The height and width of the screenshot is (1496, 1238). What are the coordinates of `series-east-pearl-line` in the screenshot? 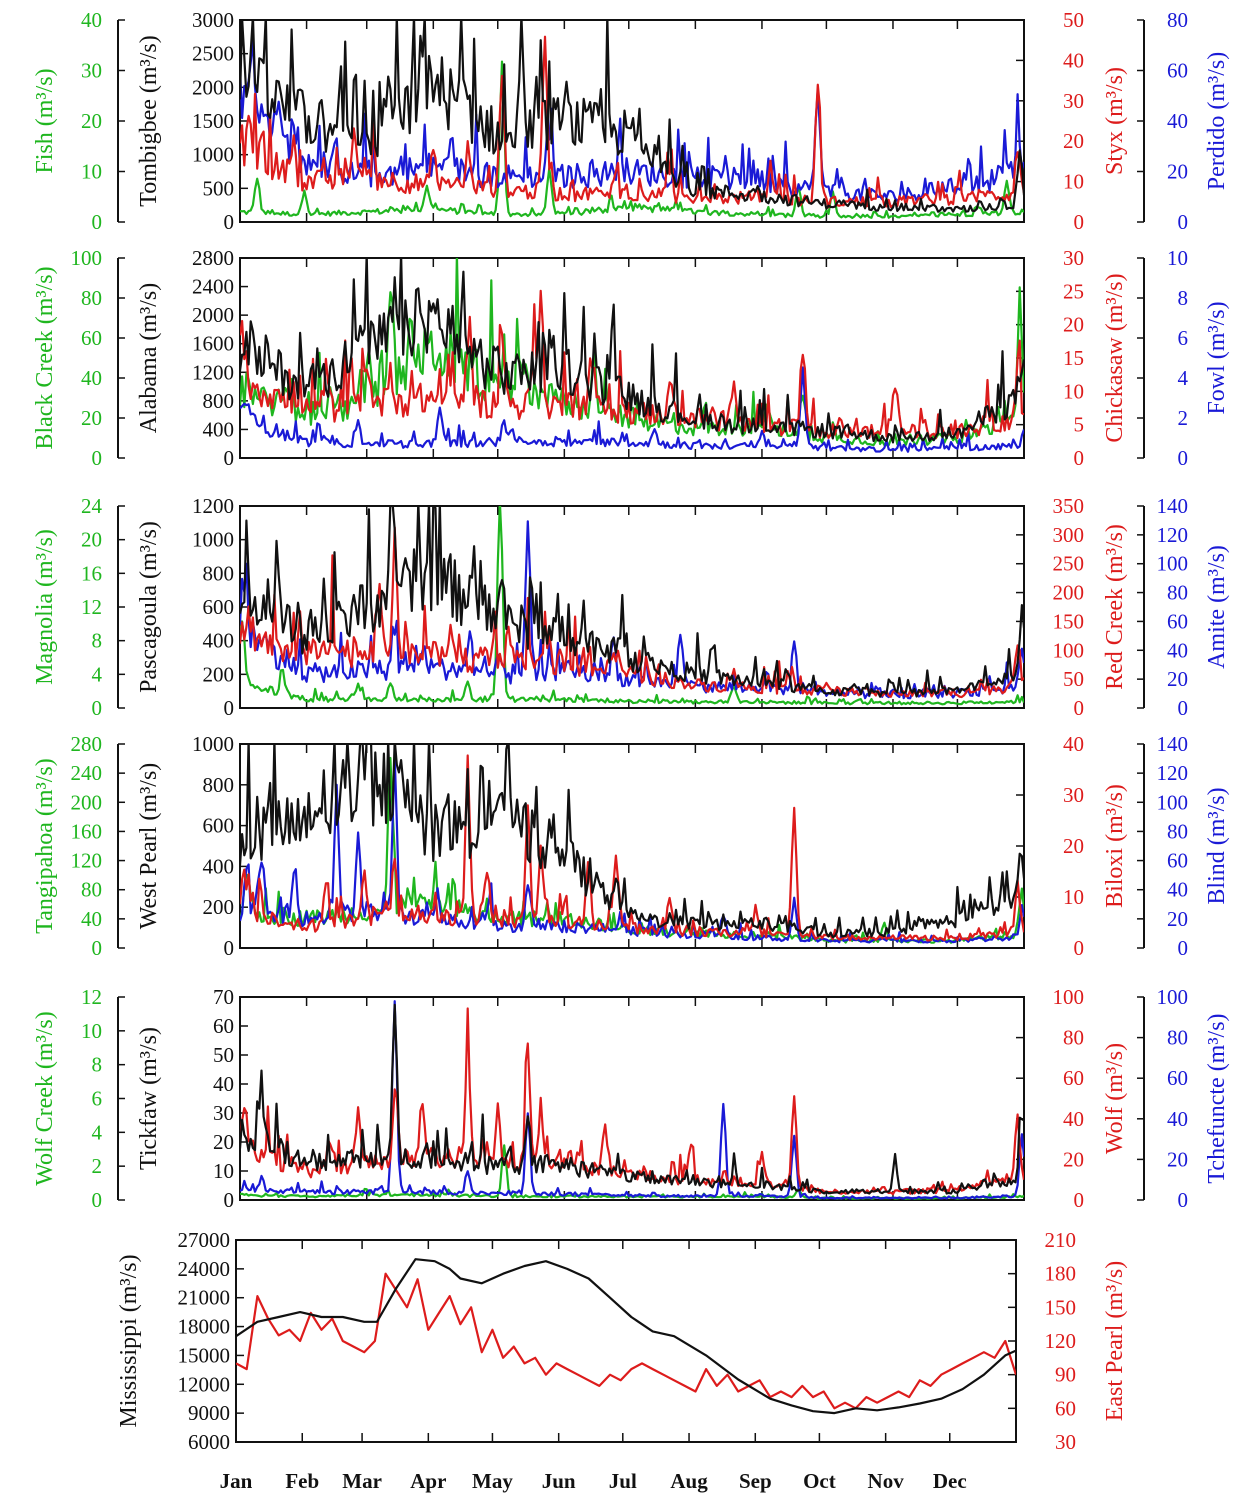 It's located at (626, 1341).